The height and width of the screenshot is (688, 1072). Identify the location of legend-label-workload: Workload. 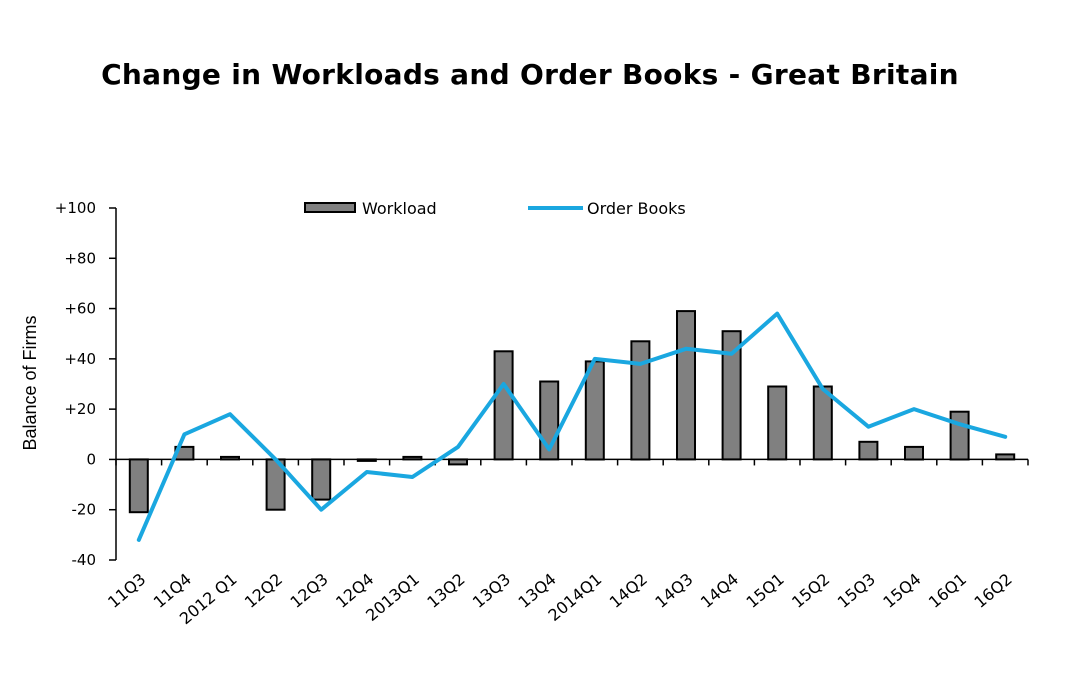
(399, 208).